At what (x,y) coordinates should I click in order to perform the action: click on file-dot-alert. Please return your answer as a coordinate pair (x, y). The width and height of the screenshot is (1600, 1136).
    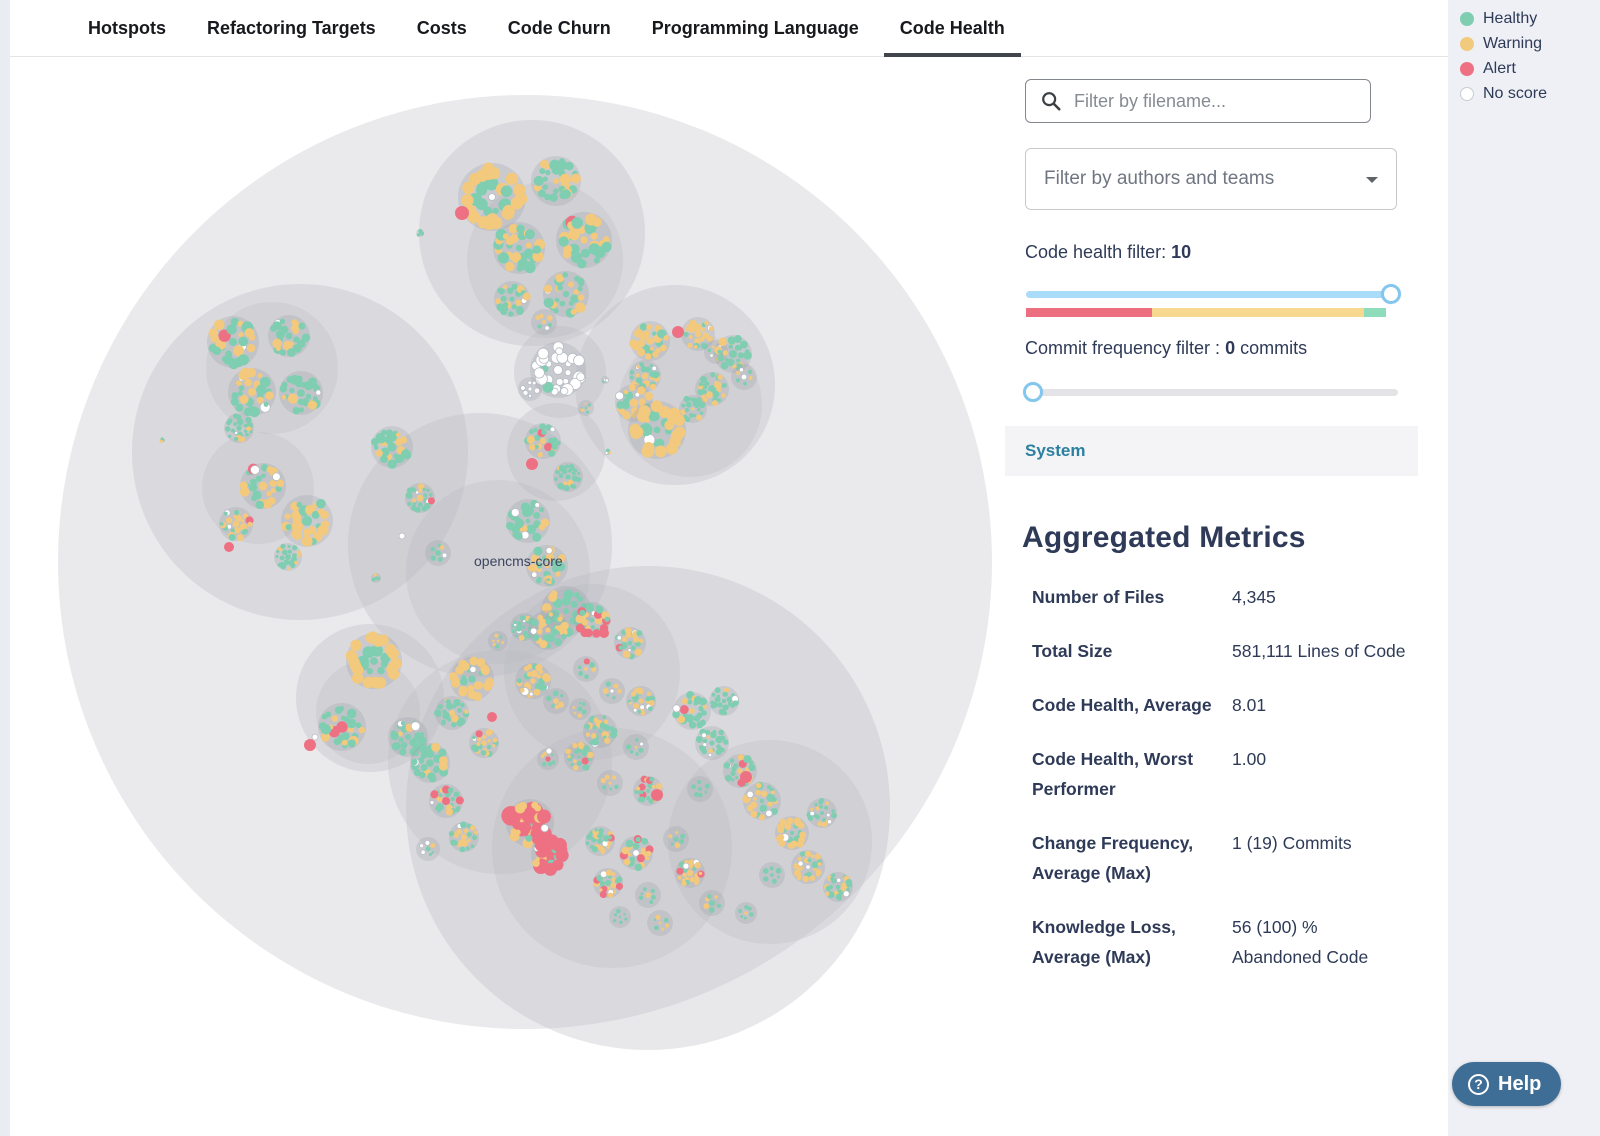
    Looking at the image, I should click on (462, 213).